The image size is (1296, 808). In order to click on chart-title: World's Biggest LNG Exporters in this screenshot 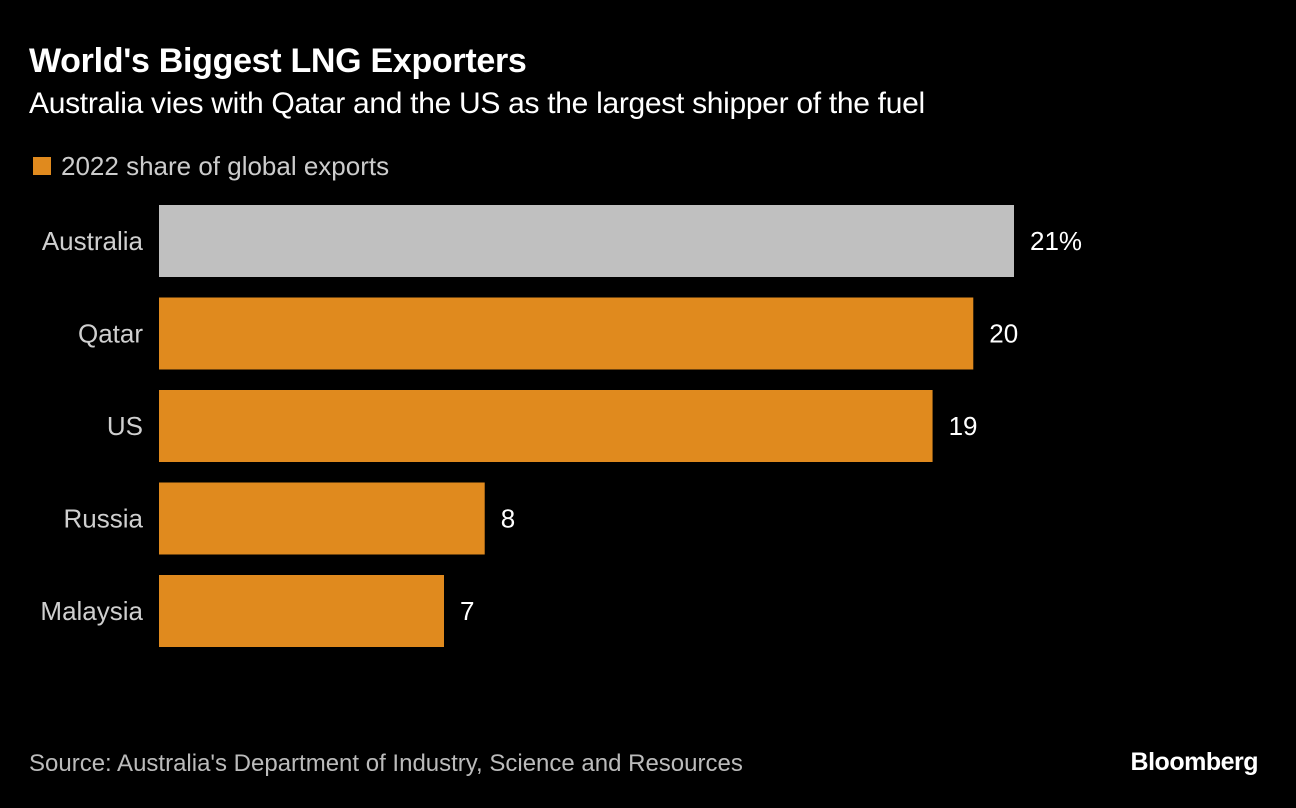, I will do `click(278, 61)`.